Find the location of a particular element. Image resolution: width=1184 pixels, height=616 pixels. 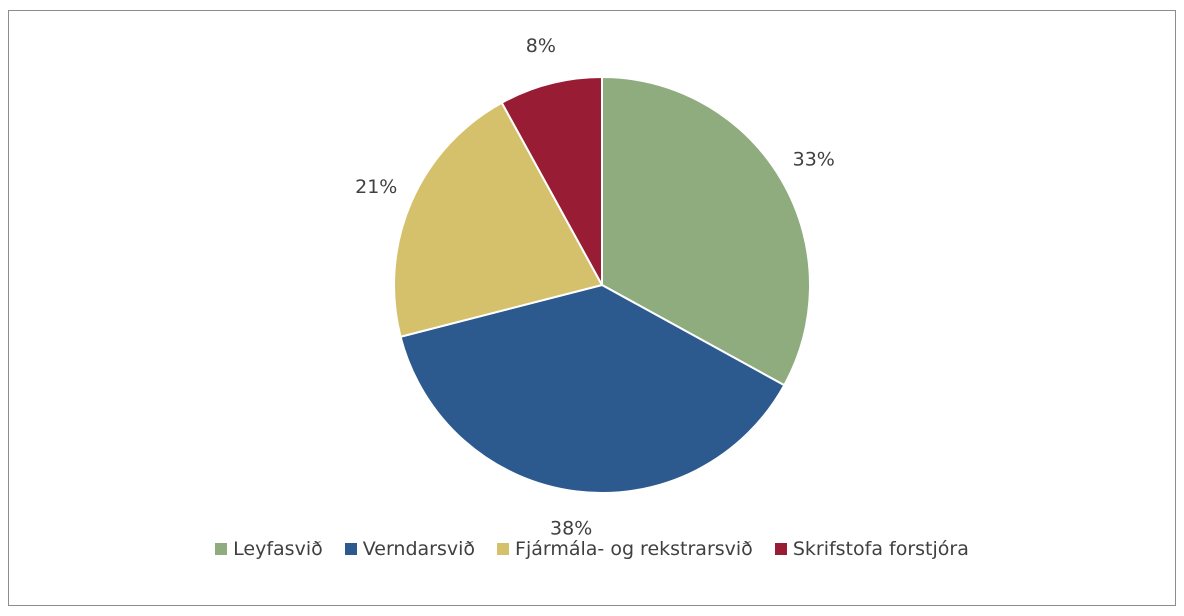

legend-item: Leyfasvið is located at coordinates (269, 549).